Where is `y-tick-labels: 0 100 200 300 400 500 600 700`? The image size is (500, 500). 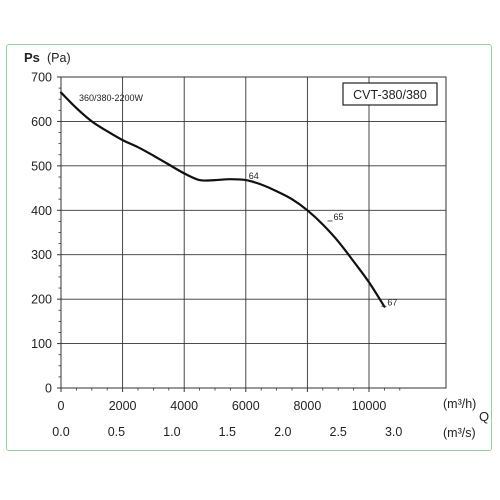 y-tick-labels: 0 100 200 300 400 500 600 700 is located at coordinates (41, 233).